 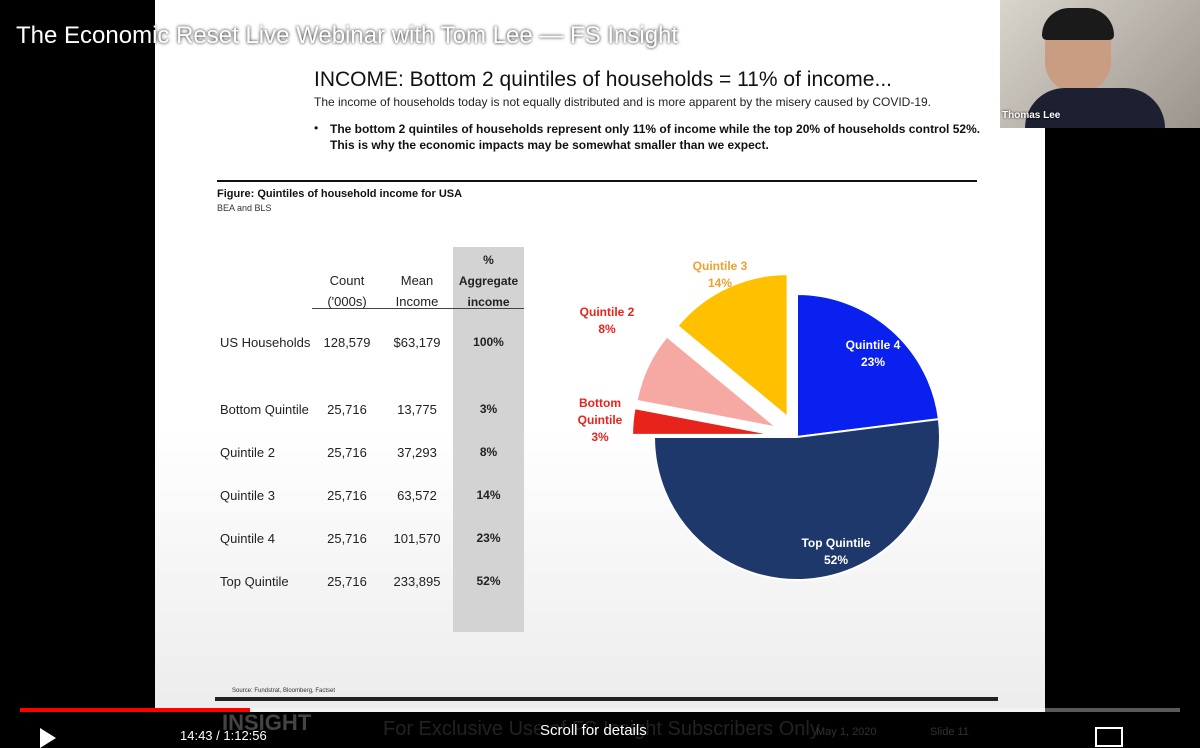 I want to click on table-cell: 128,579, so click(x=347, y=342).